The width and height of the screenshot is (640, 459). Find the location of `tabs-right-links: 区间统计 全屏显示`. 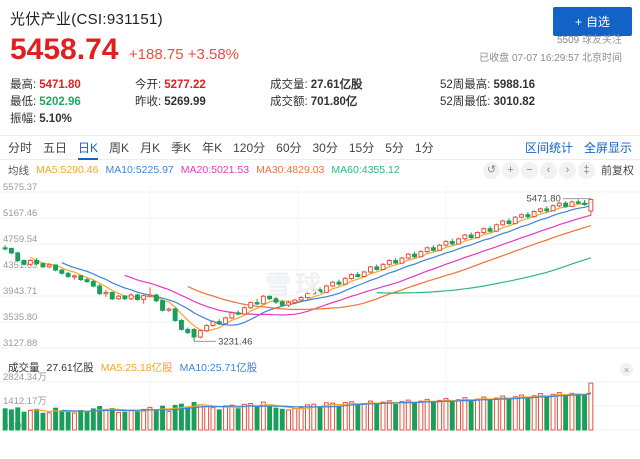

tabs-right-links: 区间统计 全屏显示 is located at coordinates (578, 147).